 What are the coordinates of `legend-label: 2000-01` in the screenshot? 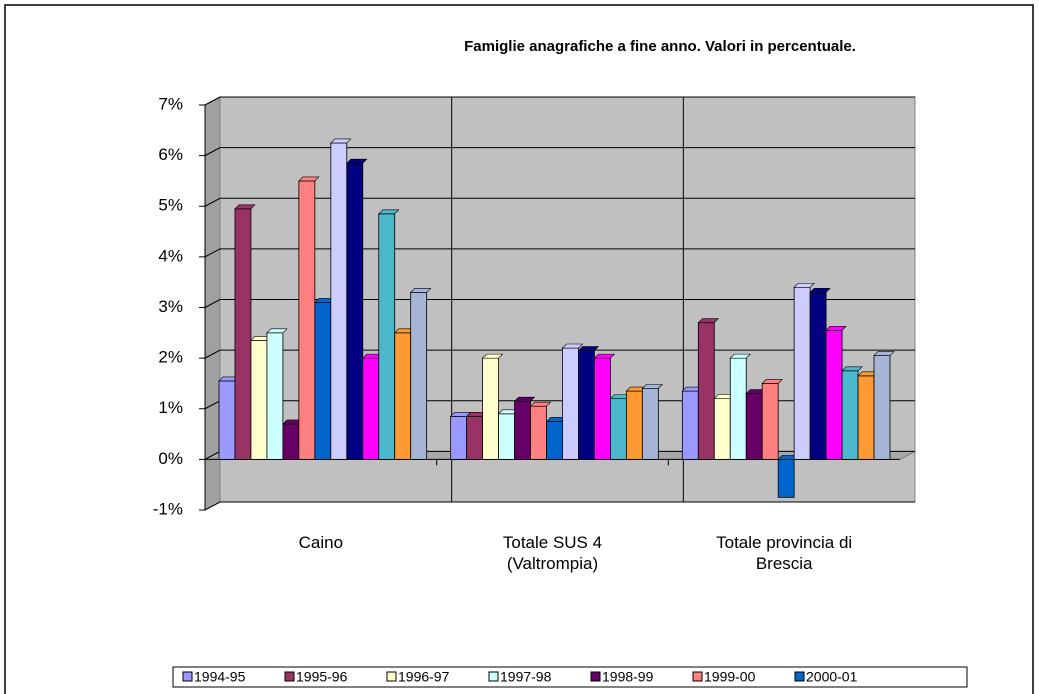 It's located at (832, 677).